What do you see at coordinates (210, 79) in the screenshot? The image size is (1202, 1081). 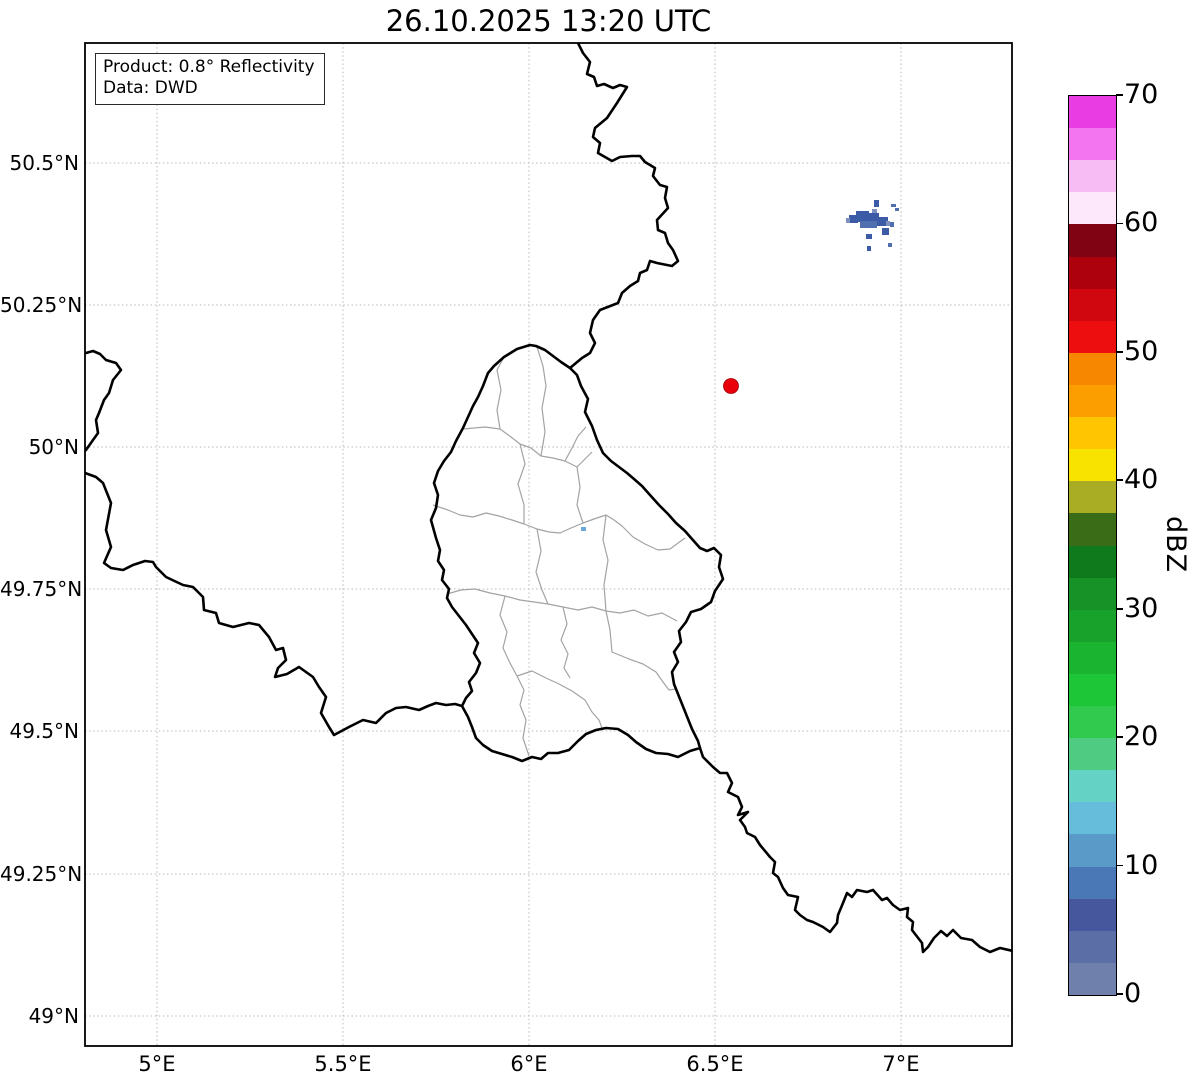 I see `product-info-box: Product: 0.8° Reflectivity Data: DWD` at bounding box center [210, 79].